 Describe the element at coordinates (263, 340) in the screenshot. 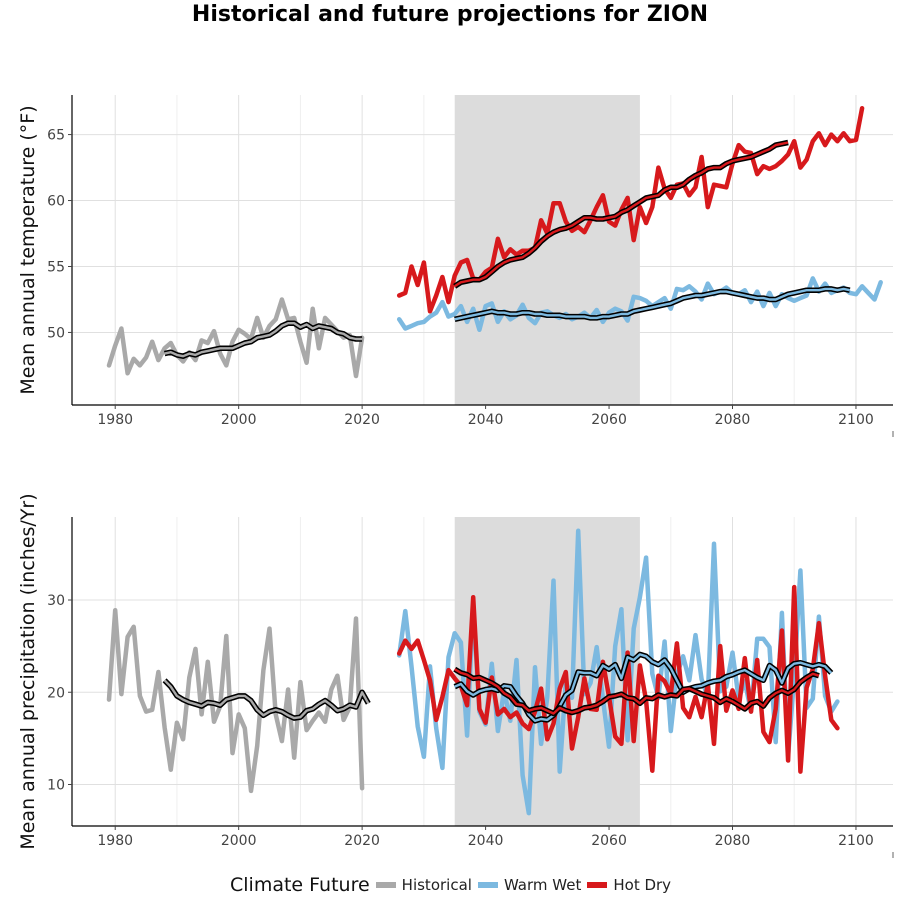

I see `smooth-line-historical-temperature` at that location.